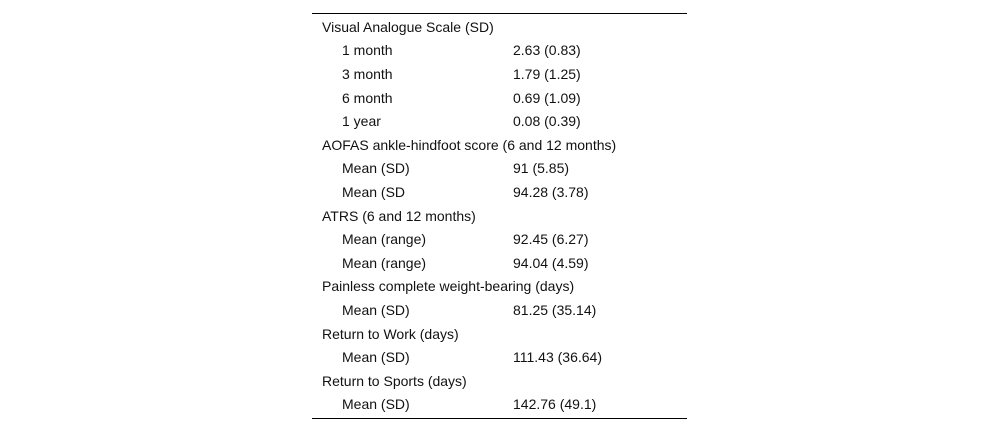 The height and width of the screenshot is (438, 1000). I want to click on row-label: 3 month, so click(367, 73).